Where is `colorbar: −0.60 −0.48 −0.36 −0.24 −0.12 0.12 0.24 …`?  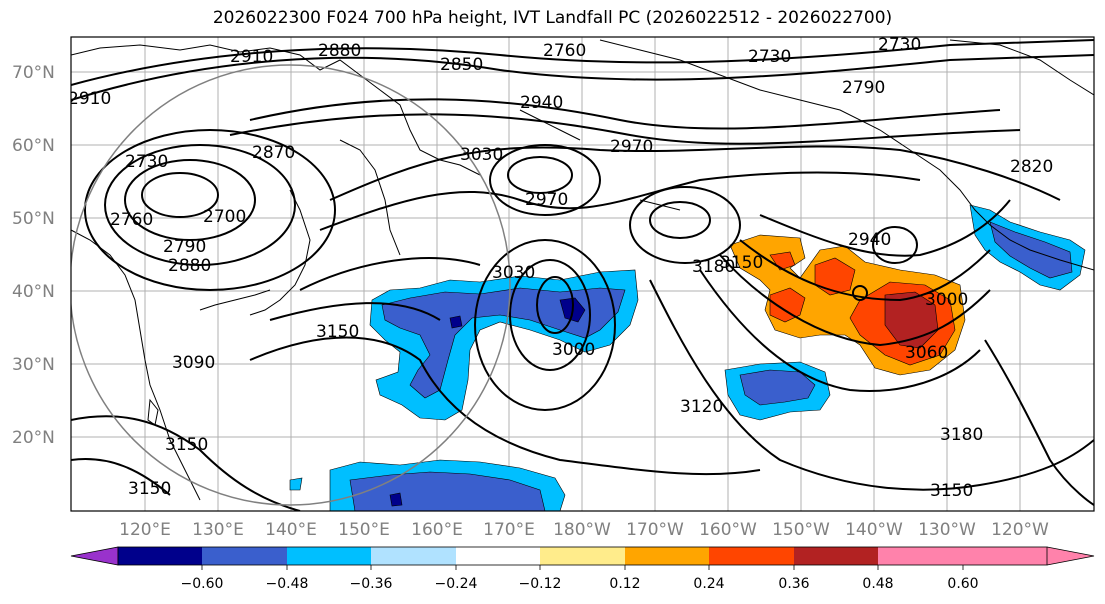
colorbar: −0.60 −0.48 −0.36 −0.24 −0.12 0.12 0.24 … is located at coordinates (582, 569).